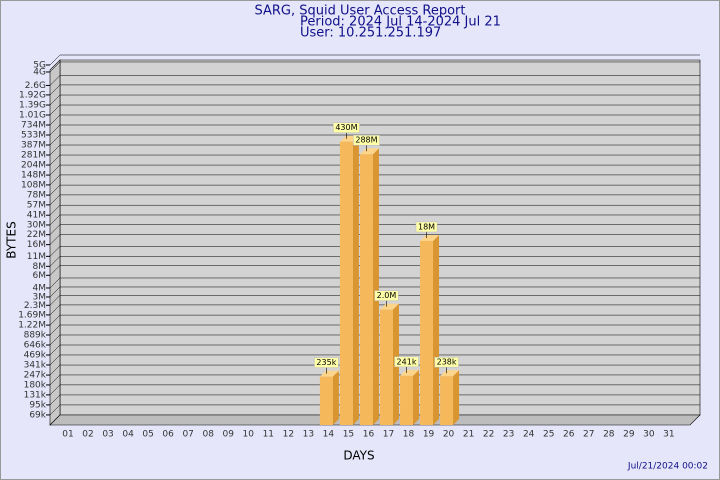  What do you see at coordinates (35, 385) in the screenshot?
I see `y-tick-label: 180k` at bounding box center [35, 385].